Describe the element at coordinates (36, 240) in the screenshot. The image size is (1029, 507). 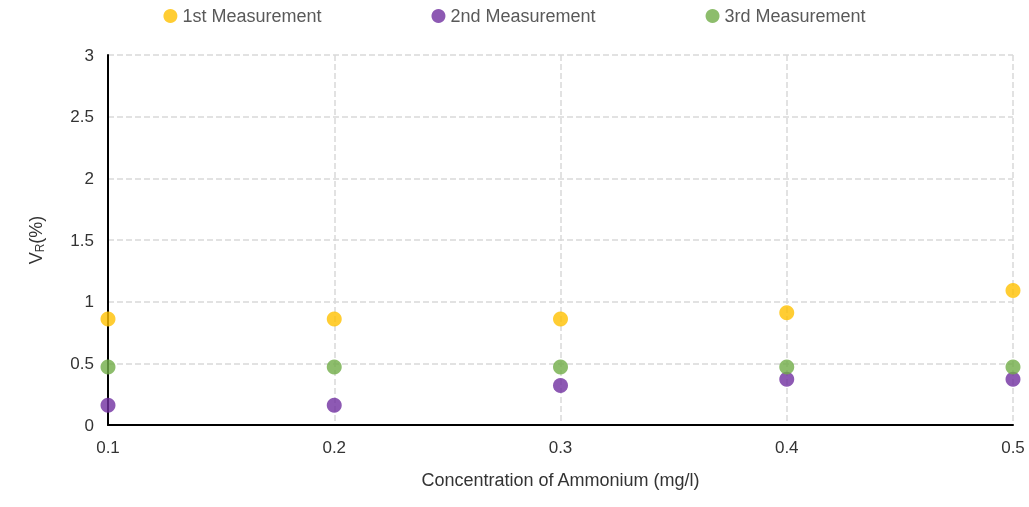
I see `y-axis-title: VR(%)` at that location.